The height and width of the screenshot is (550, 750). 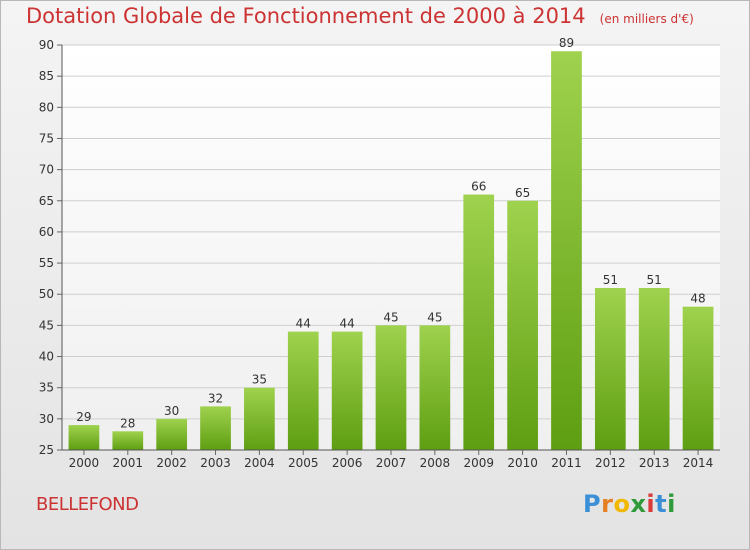 What do you see at coordinates (83, 417) in the screenshot?
I see `bar-value-label: 29` at bounding box center [83, 417].